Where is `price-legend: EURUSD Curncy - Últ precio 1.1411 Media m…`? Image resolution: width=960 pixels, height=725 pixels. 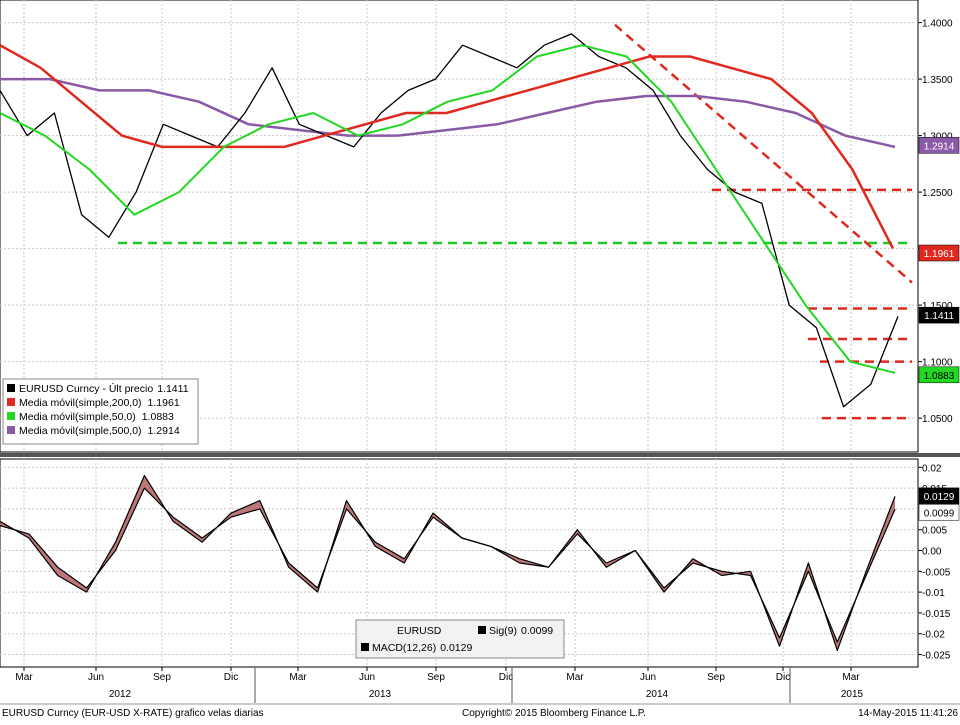 price-legend: EURUSD Curncy - Últ precio 1.1411 Media m… is located at coordinates (100, 411).